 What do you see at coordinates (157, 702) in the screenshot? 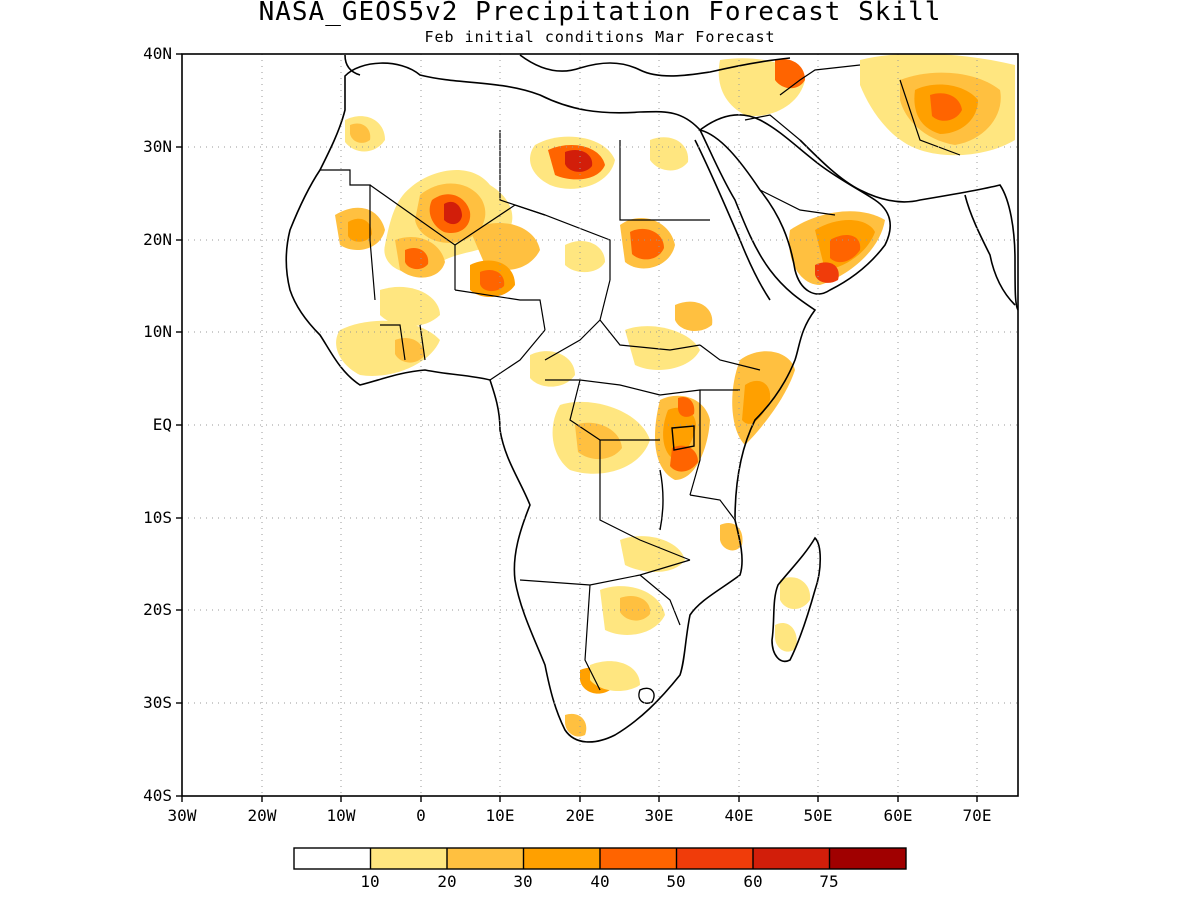
I see `lat-tick-label: 30S` at bounding box center [157, 702].